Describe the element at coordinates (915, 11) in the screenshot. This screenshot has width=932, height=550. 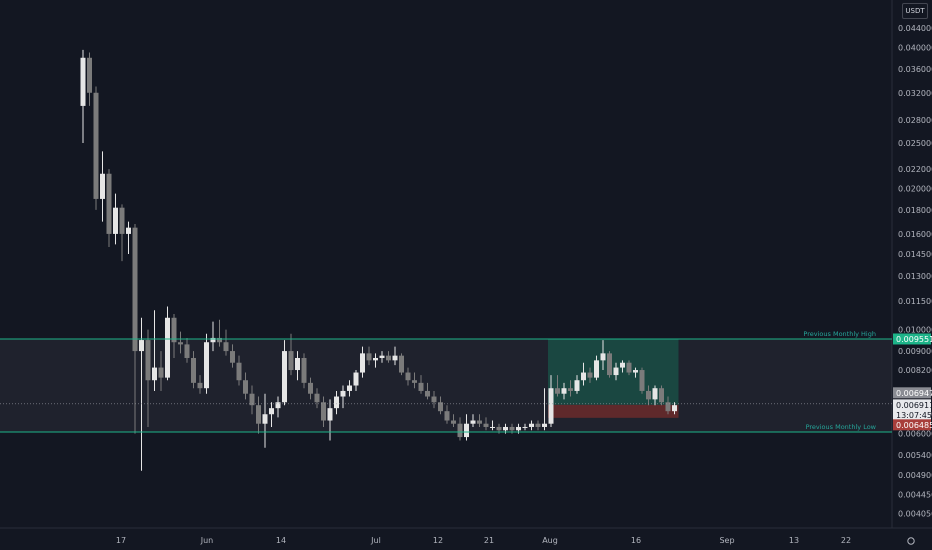
I see `quote-currency-badge: USDT` at that location.